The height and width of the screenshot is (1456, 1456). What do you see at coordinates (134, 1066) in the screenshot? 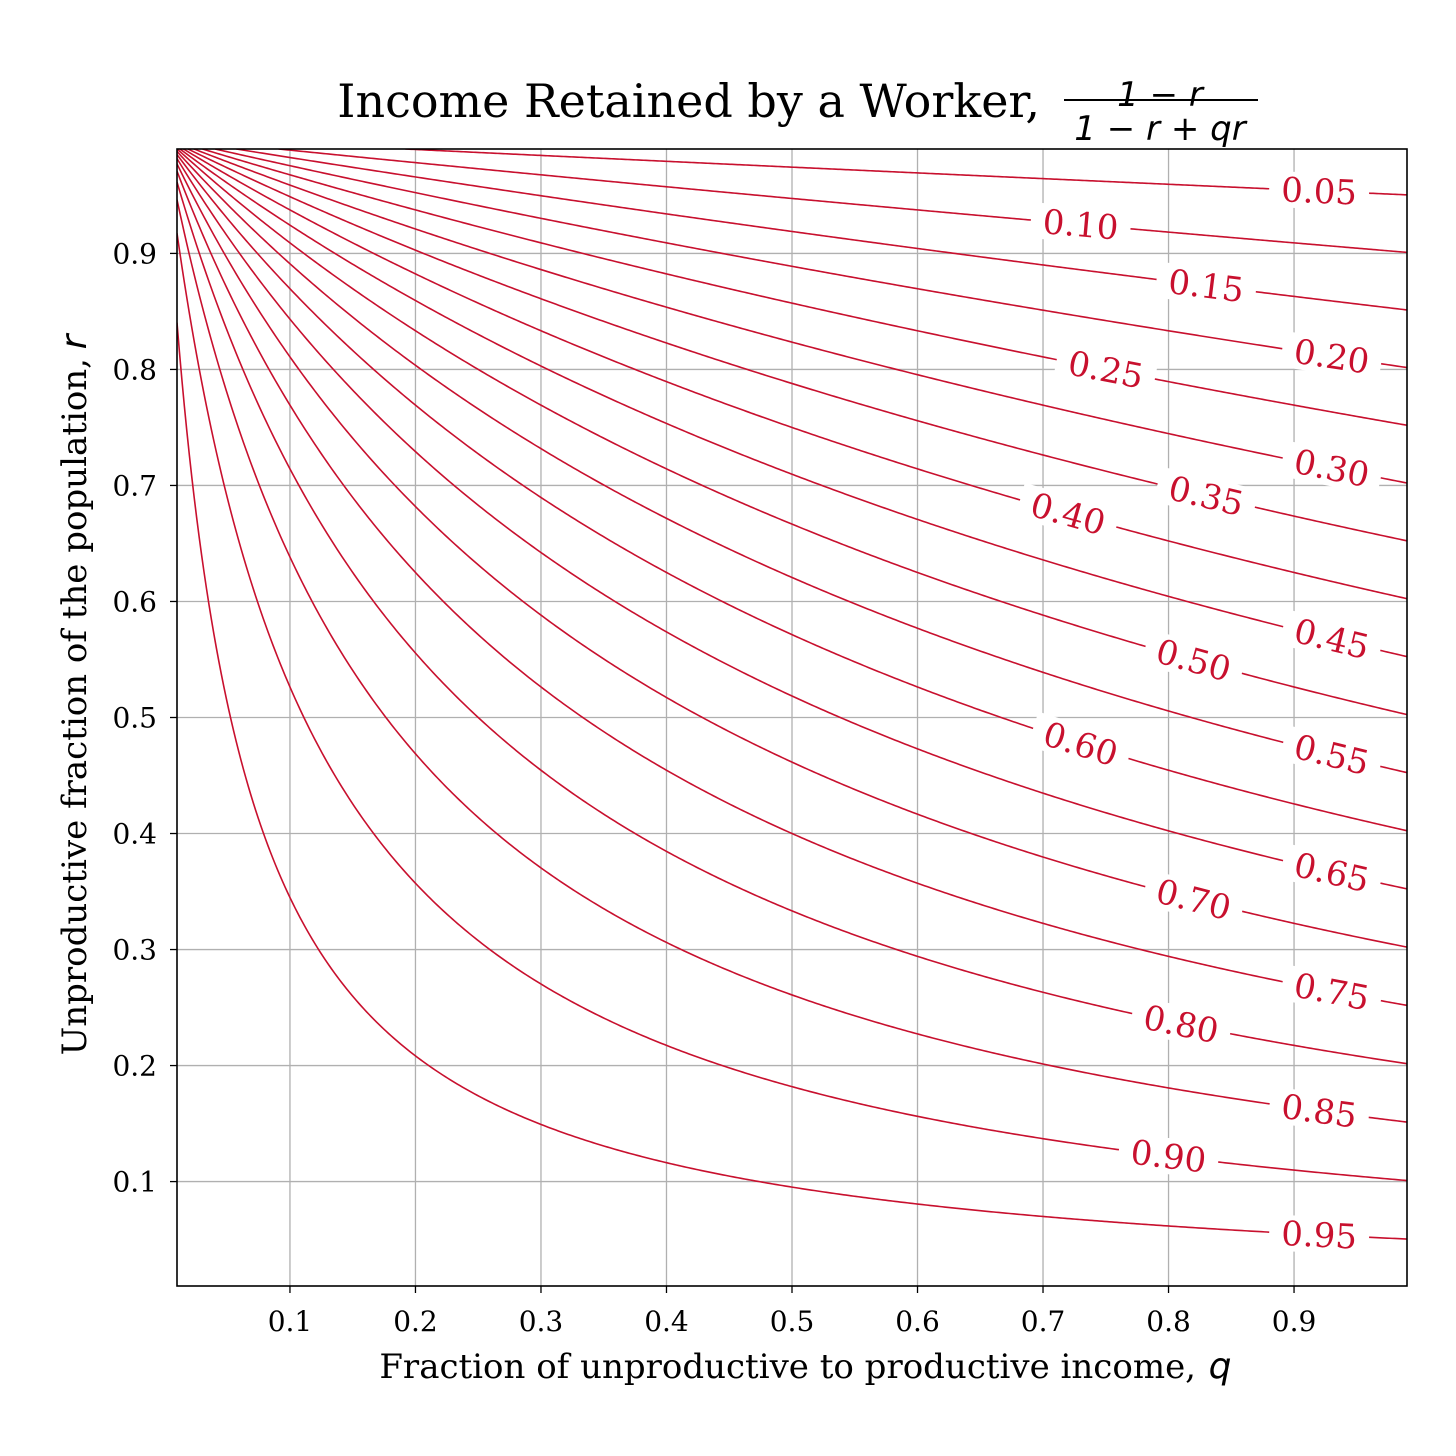
I see `y-tick-label: 0.2` at bounding box center [134, 1066].